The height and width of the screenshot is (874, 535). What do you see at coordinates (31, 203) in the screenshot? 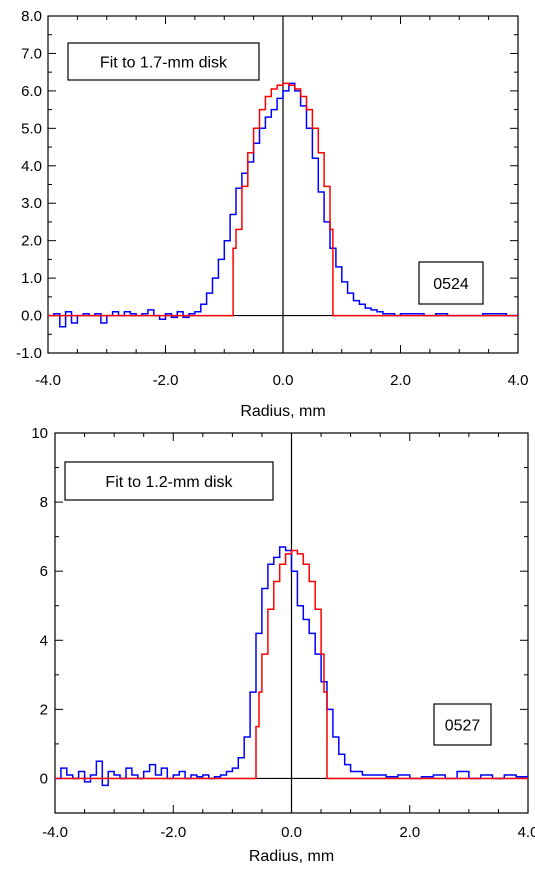
I see `y-tick-label: 3.0` at bounding box center [31, 203].